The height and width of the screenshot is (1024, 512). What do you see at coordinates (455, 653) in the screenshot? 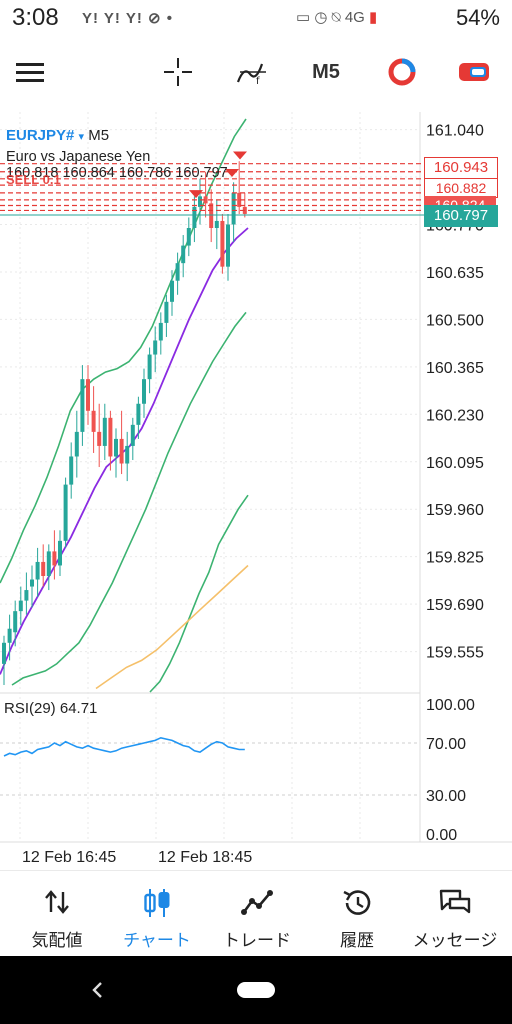
I see `price-tick-label: 159.555` at bounding box center [455, 653].